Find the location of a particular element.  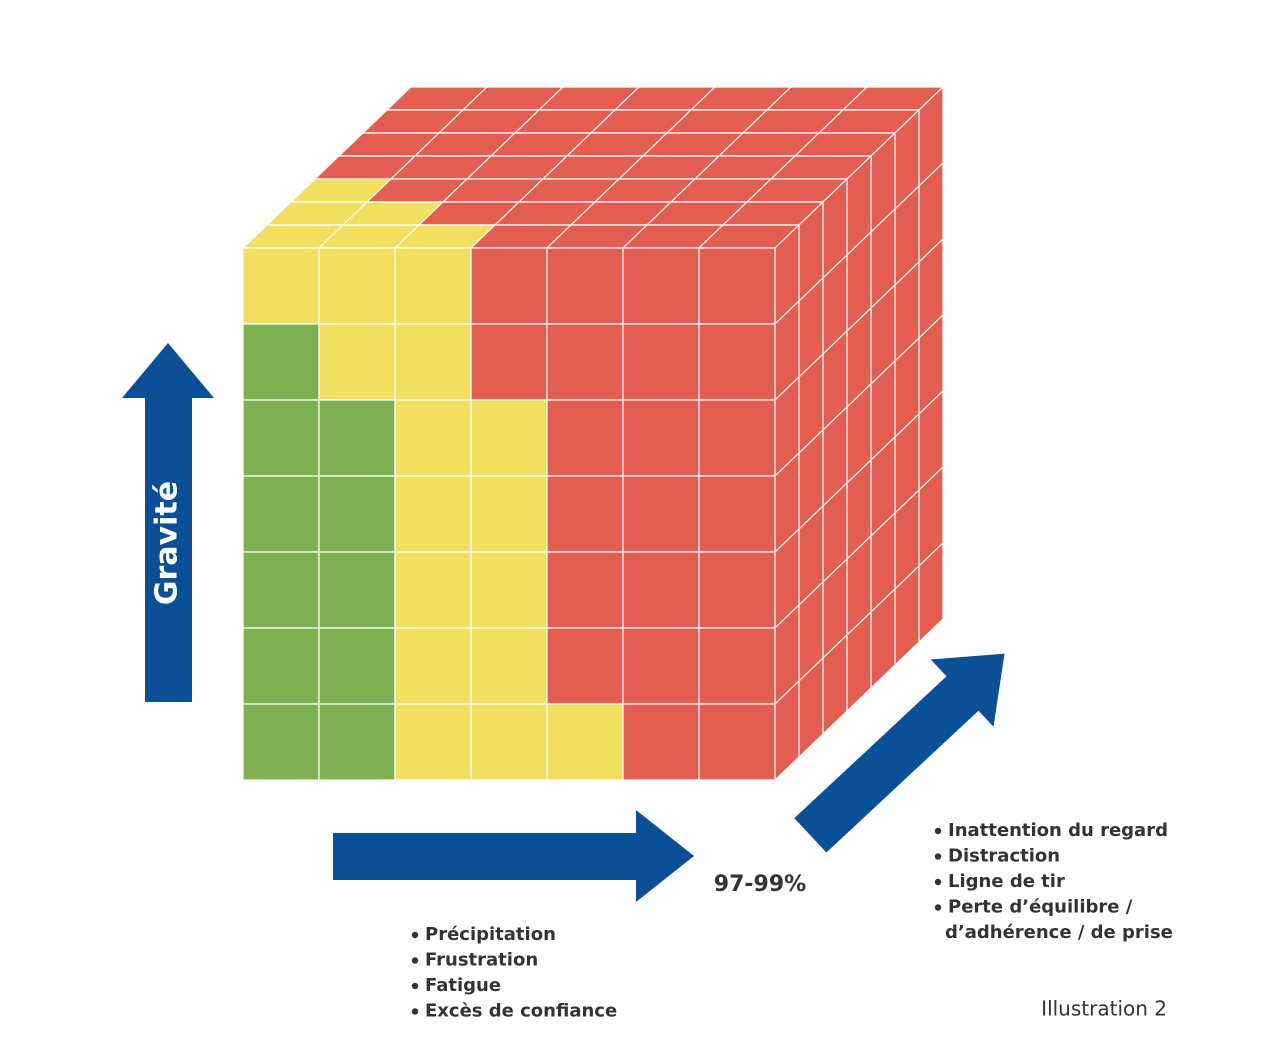

list-item: Fatigue is located at coordinates (463, 985).